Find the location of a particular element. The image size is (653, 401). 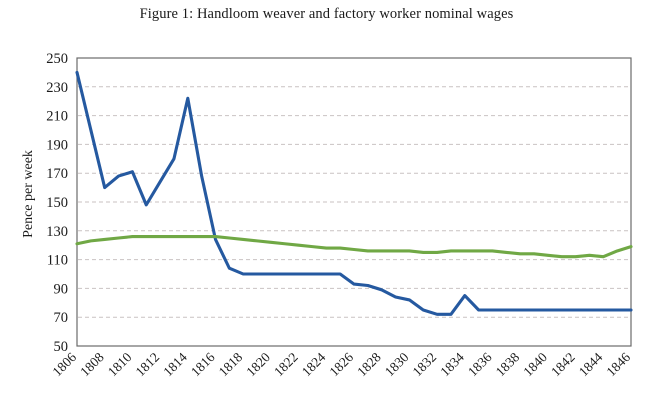

x-tick-label: 1834 is located at coordinates (452, 364).